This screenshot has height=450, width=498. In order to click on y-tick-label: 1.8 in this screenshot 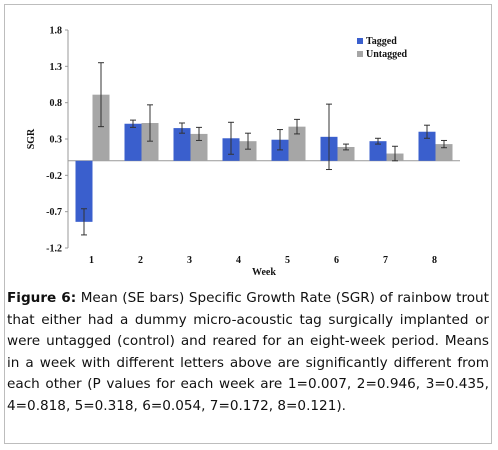, I will do `click(56, 31)`.